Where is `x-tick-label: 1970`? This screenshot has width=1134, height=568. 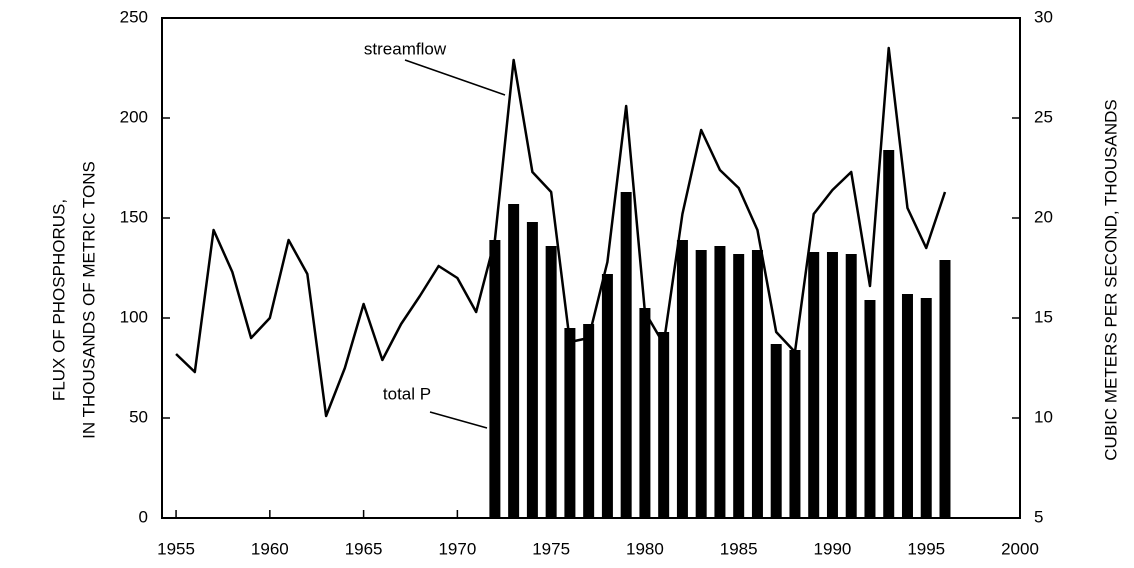
x-tick-label: 1970 is located at coordinates (457, 548).